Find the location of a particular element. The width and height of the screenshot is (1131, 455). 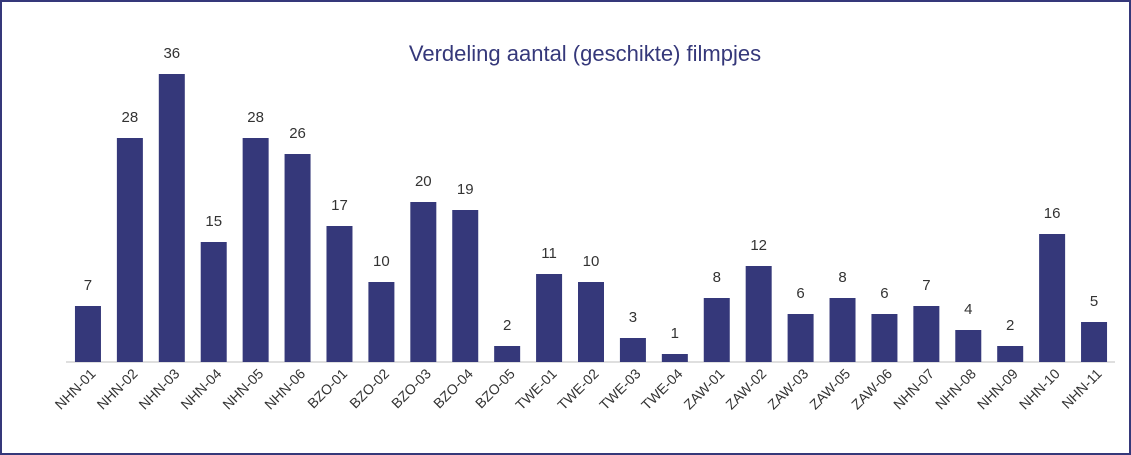

chart-title: Verdeling aantal (geschikte) filmpjes is located at coordinates (585, 53).